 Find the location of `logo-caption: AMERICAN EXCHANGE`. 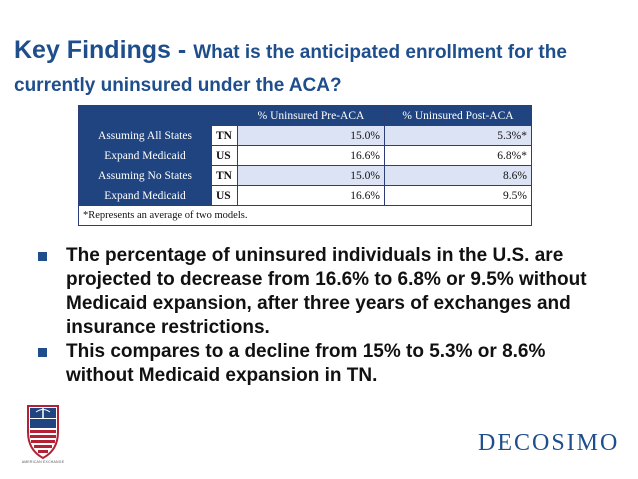

logo-caption: AMERICAN EXCHANGE is located at coordinates (43, 462).